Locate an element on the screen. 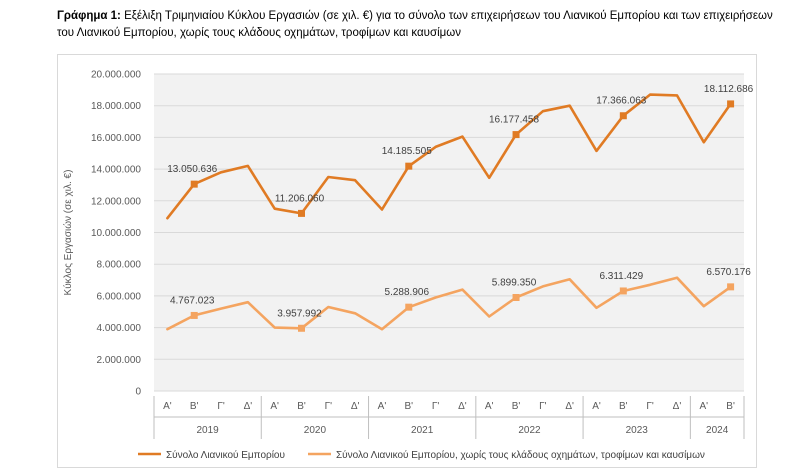  y-tick-label: 12.000.000 is located at coordinates (116, 201).